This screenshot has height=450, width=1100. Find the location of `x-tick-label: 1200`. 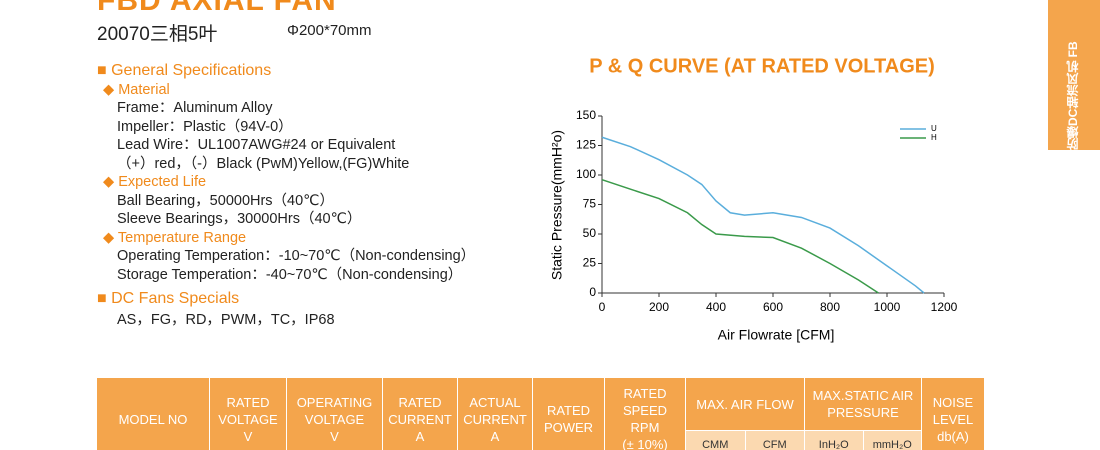

x-tick-label: 1200 is located at coordinates (944, 307).